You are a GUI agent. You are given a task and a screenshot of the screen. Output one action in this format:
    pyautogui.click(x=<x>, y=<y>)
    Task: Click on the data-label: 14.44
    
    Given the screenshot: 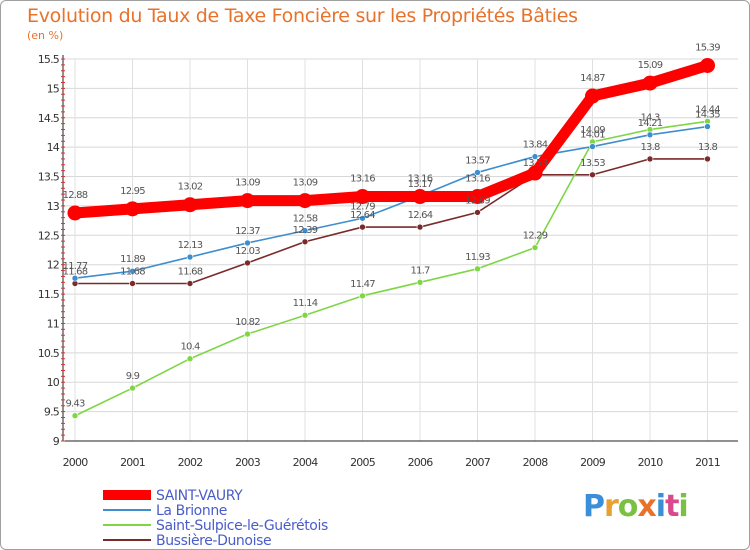 What is the action you would take?
    pyautogui.click(x=707, y=109)
    